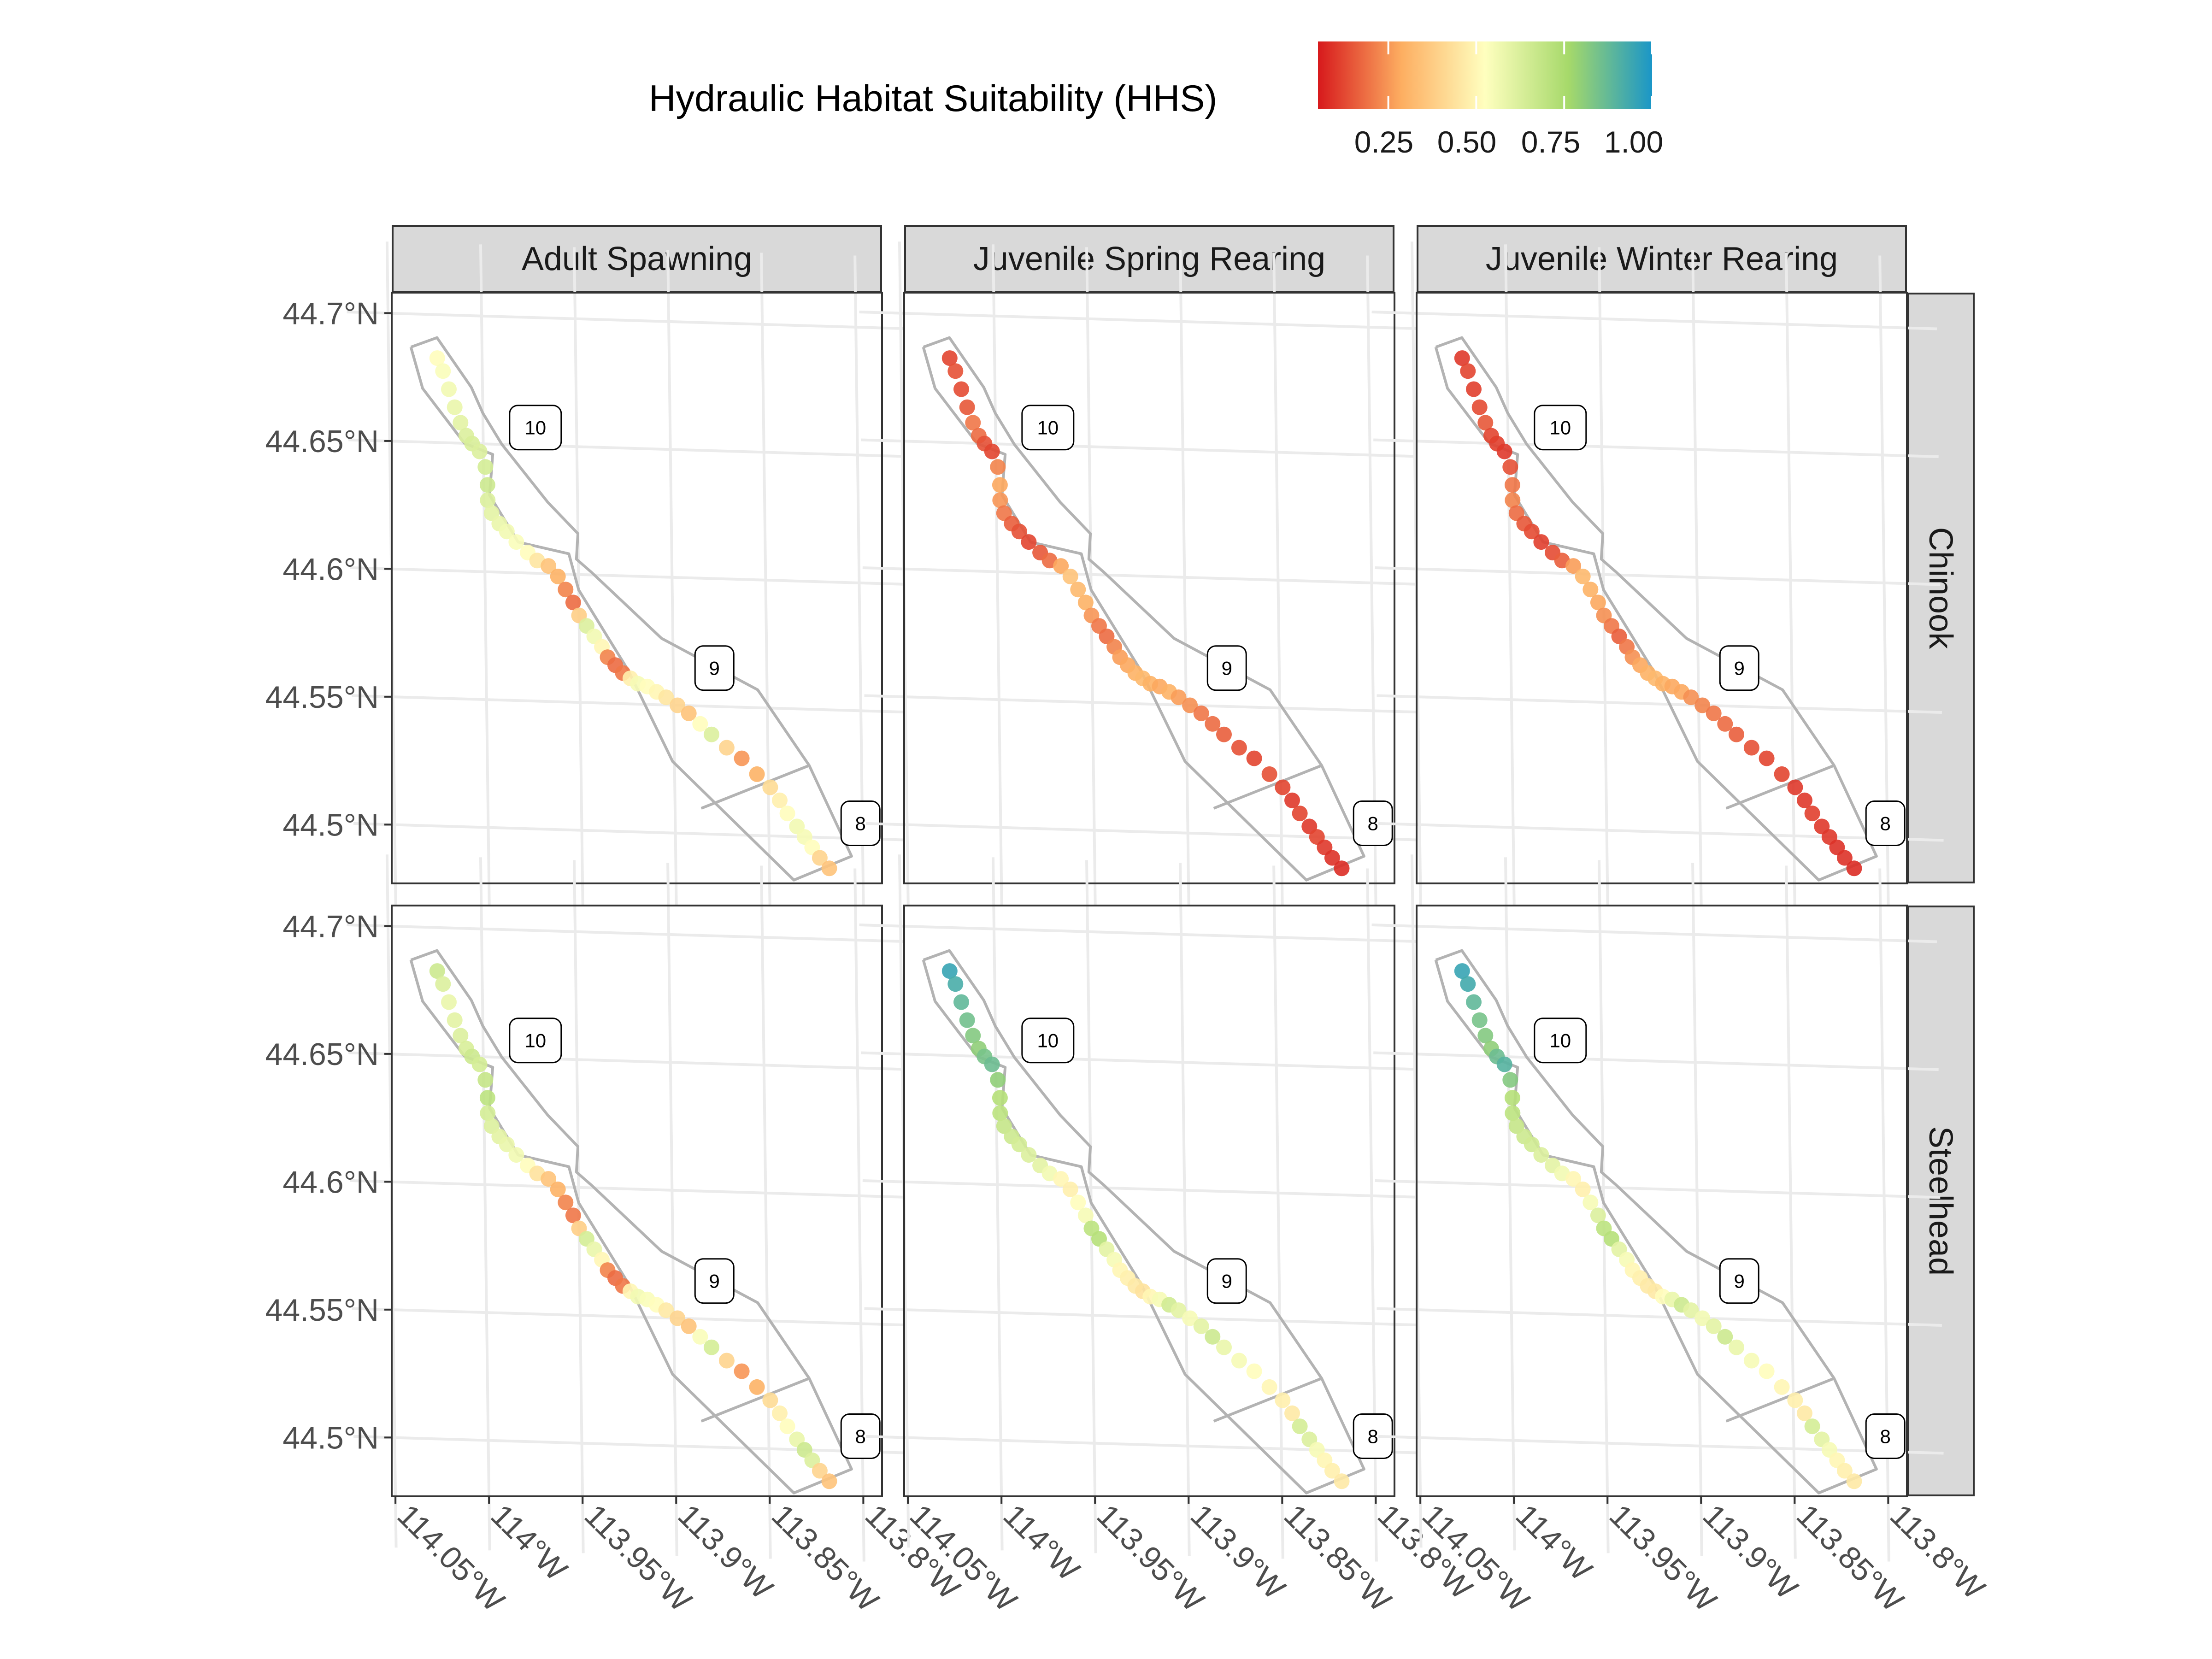 This screenshot has width=2212, height=1659. I want to click on reach-label: 9, so click(714, 1281).